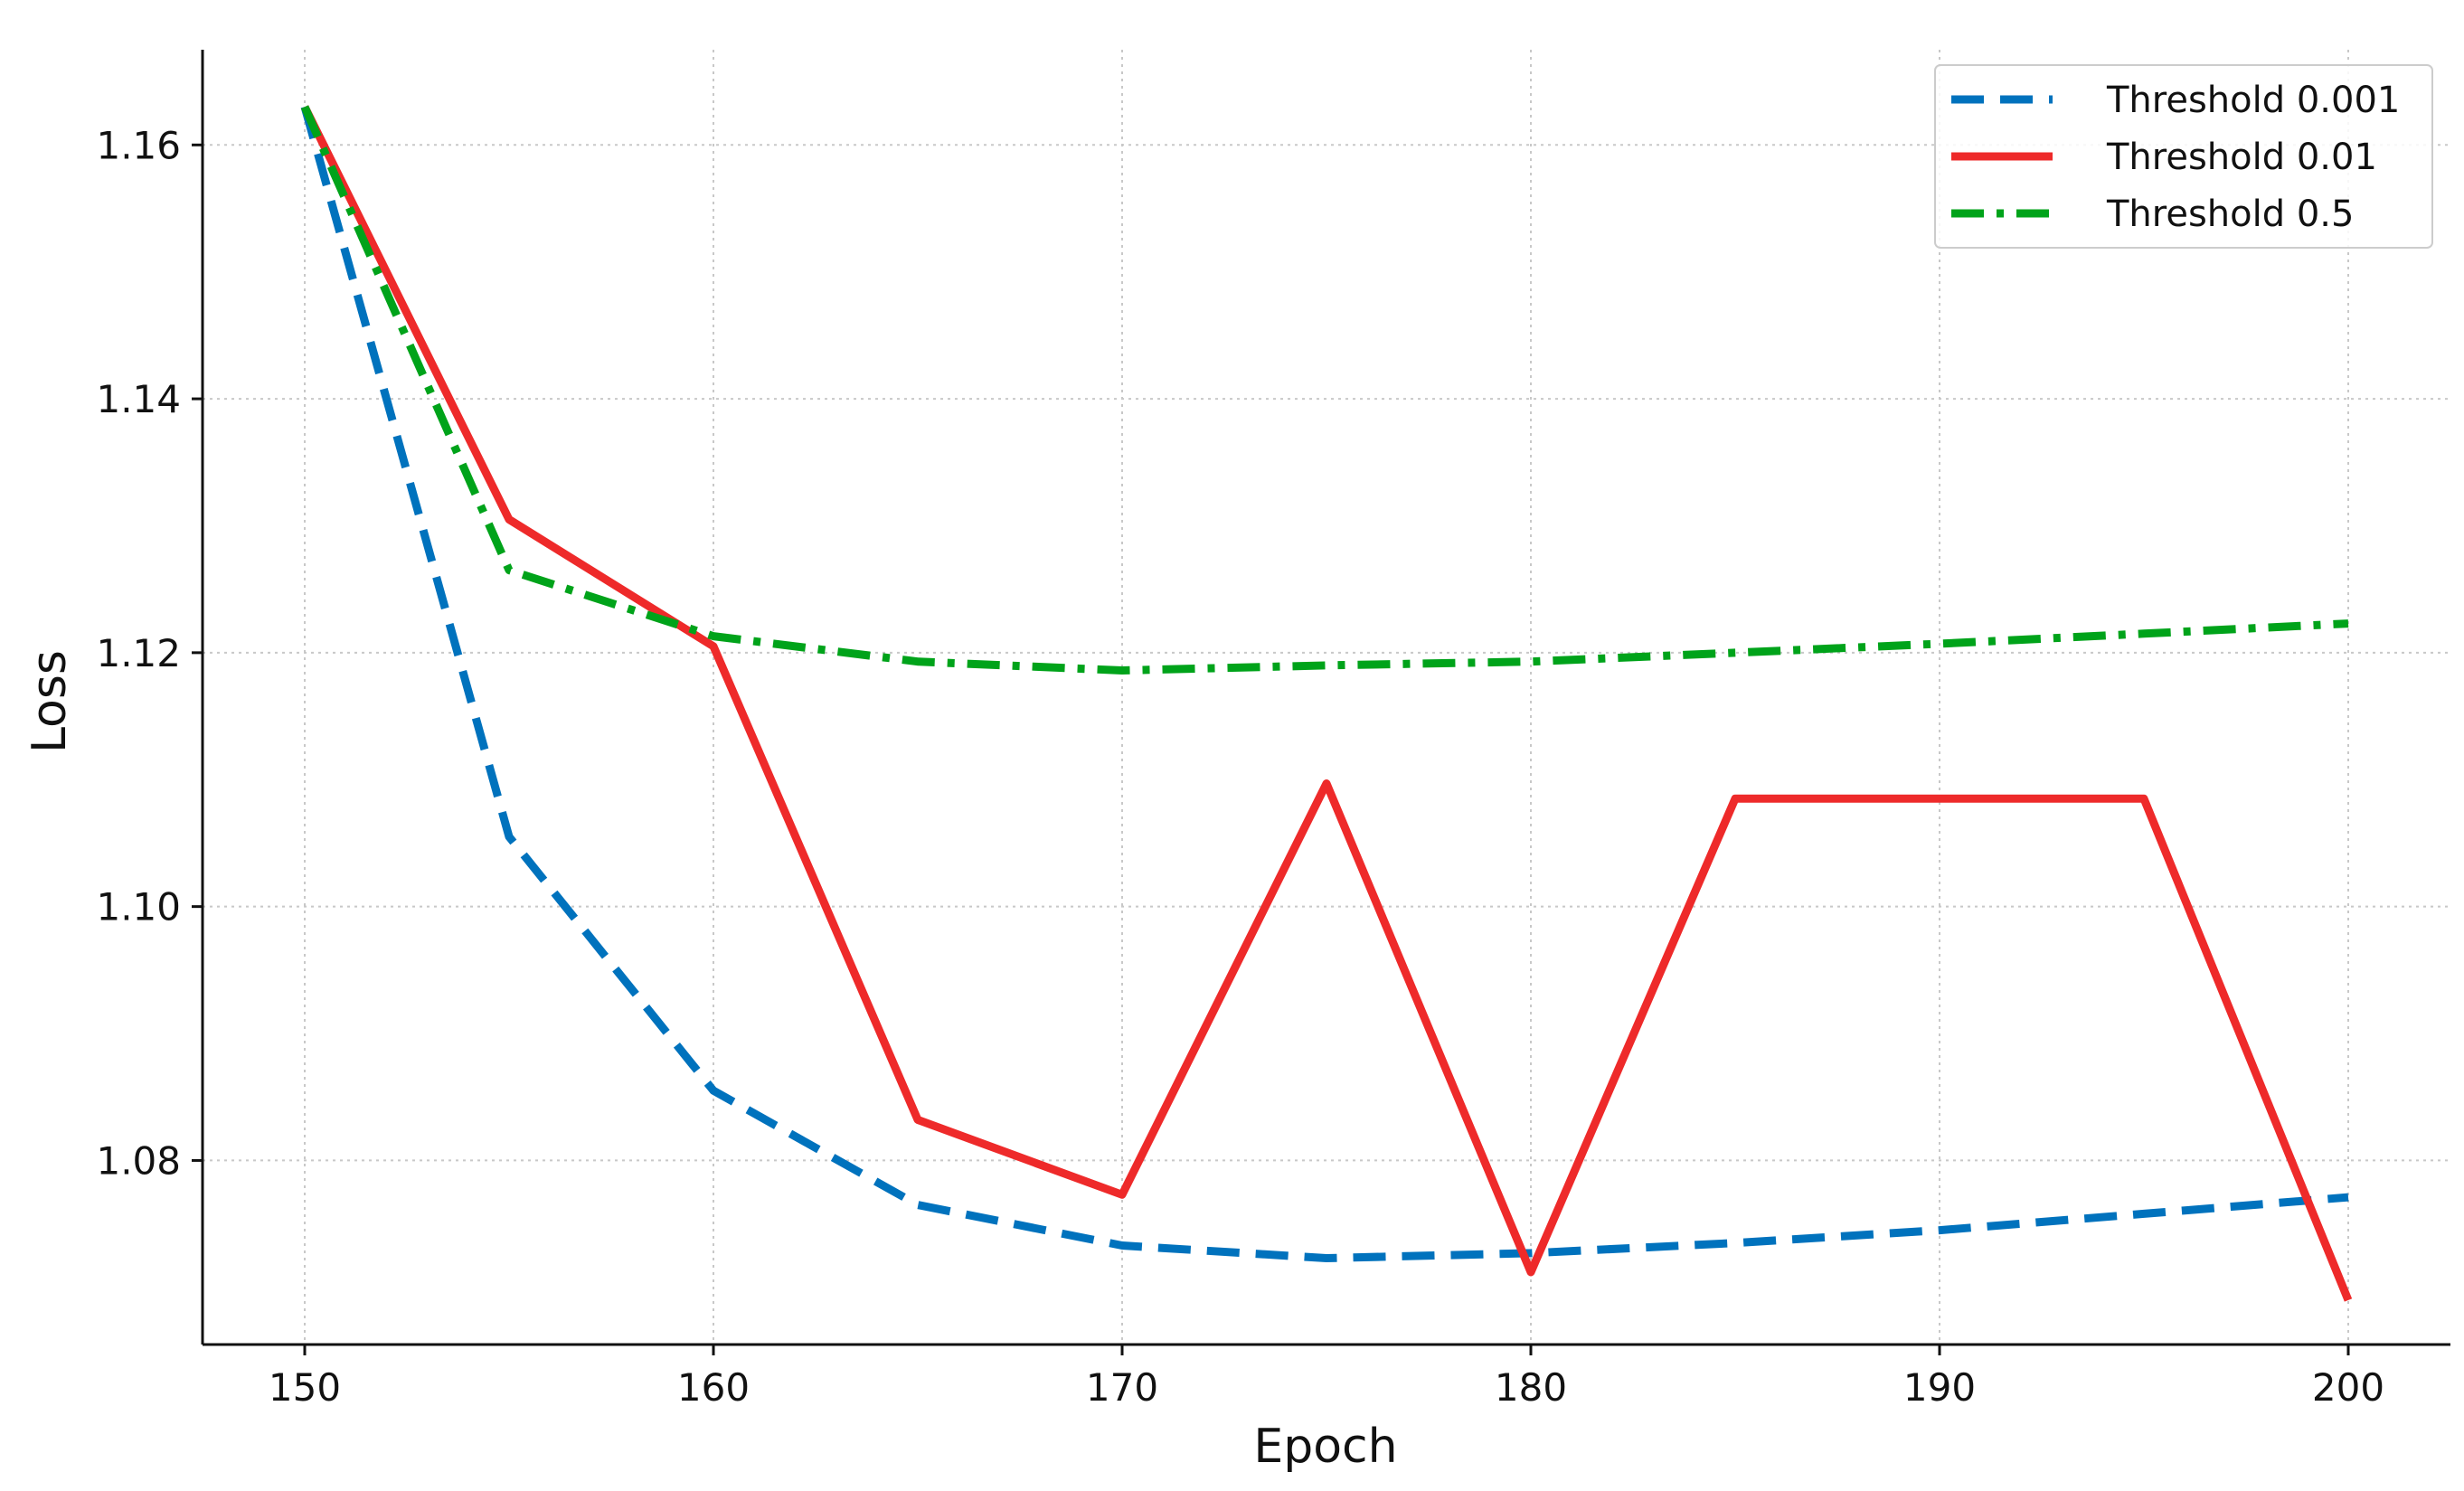 The width and height of the screenshot is (2464, 1491). What do you see at coordinates (138, 1161) in the screenshot?
I see `y-tick-label: 1.08` at bounding box center [138, 1161].